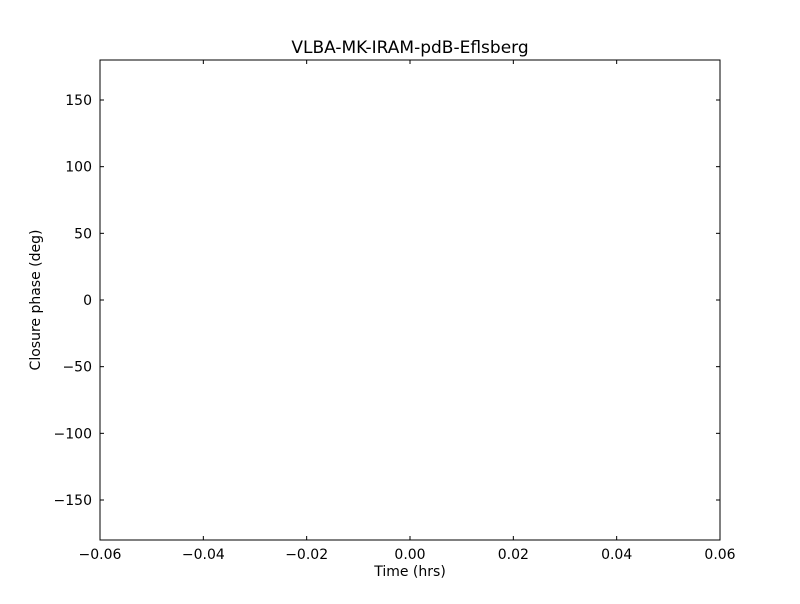  What do you see at coordinates (87, 301) in the screenshot?
I see `y-tick-label: 0` at bounding box center [87, 301].